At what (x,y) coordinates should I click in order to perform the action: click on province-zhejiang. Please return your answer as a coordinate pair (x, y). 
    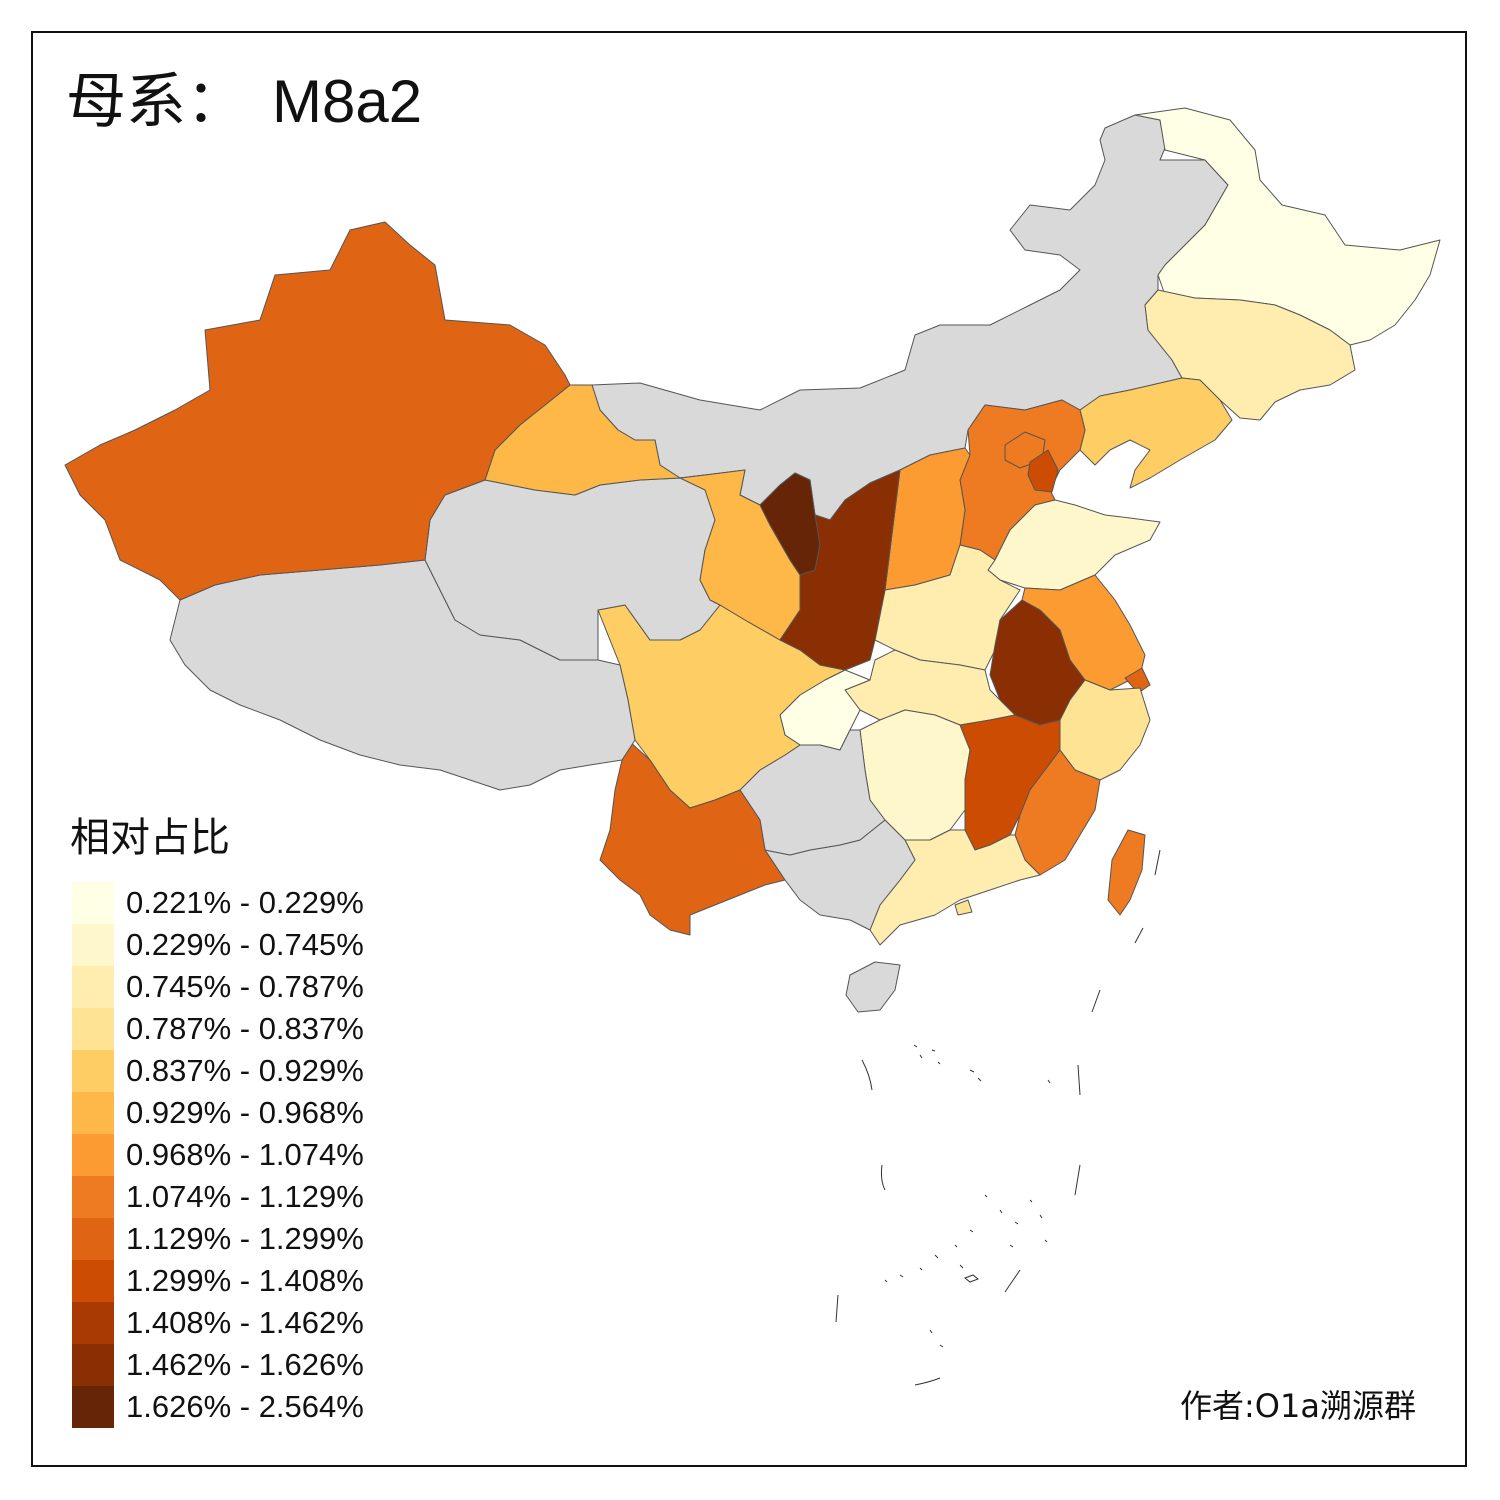
    Looking at the image, I should click on (1105, 730).